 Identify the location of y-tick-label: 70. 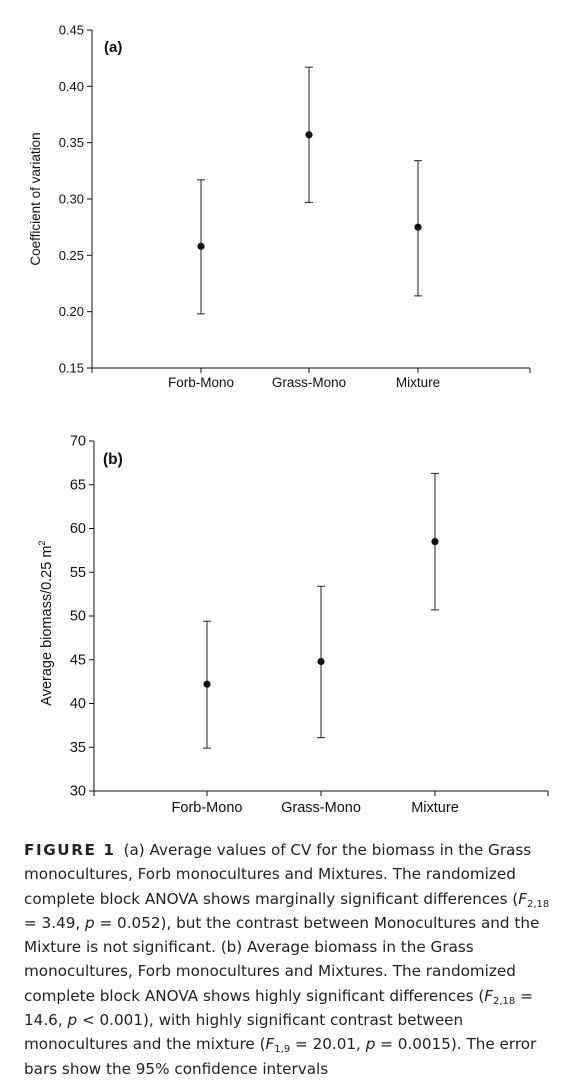
(78, 442).